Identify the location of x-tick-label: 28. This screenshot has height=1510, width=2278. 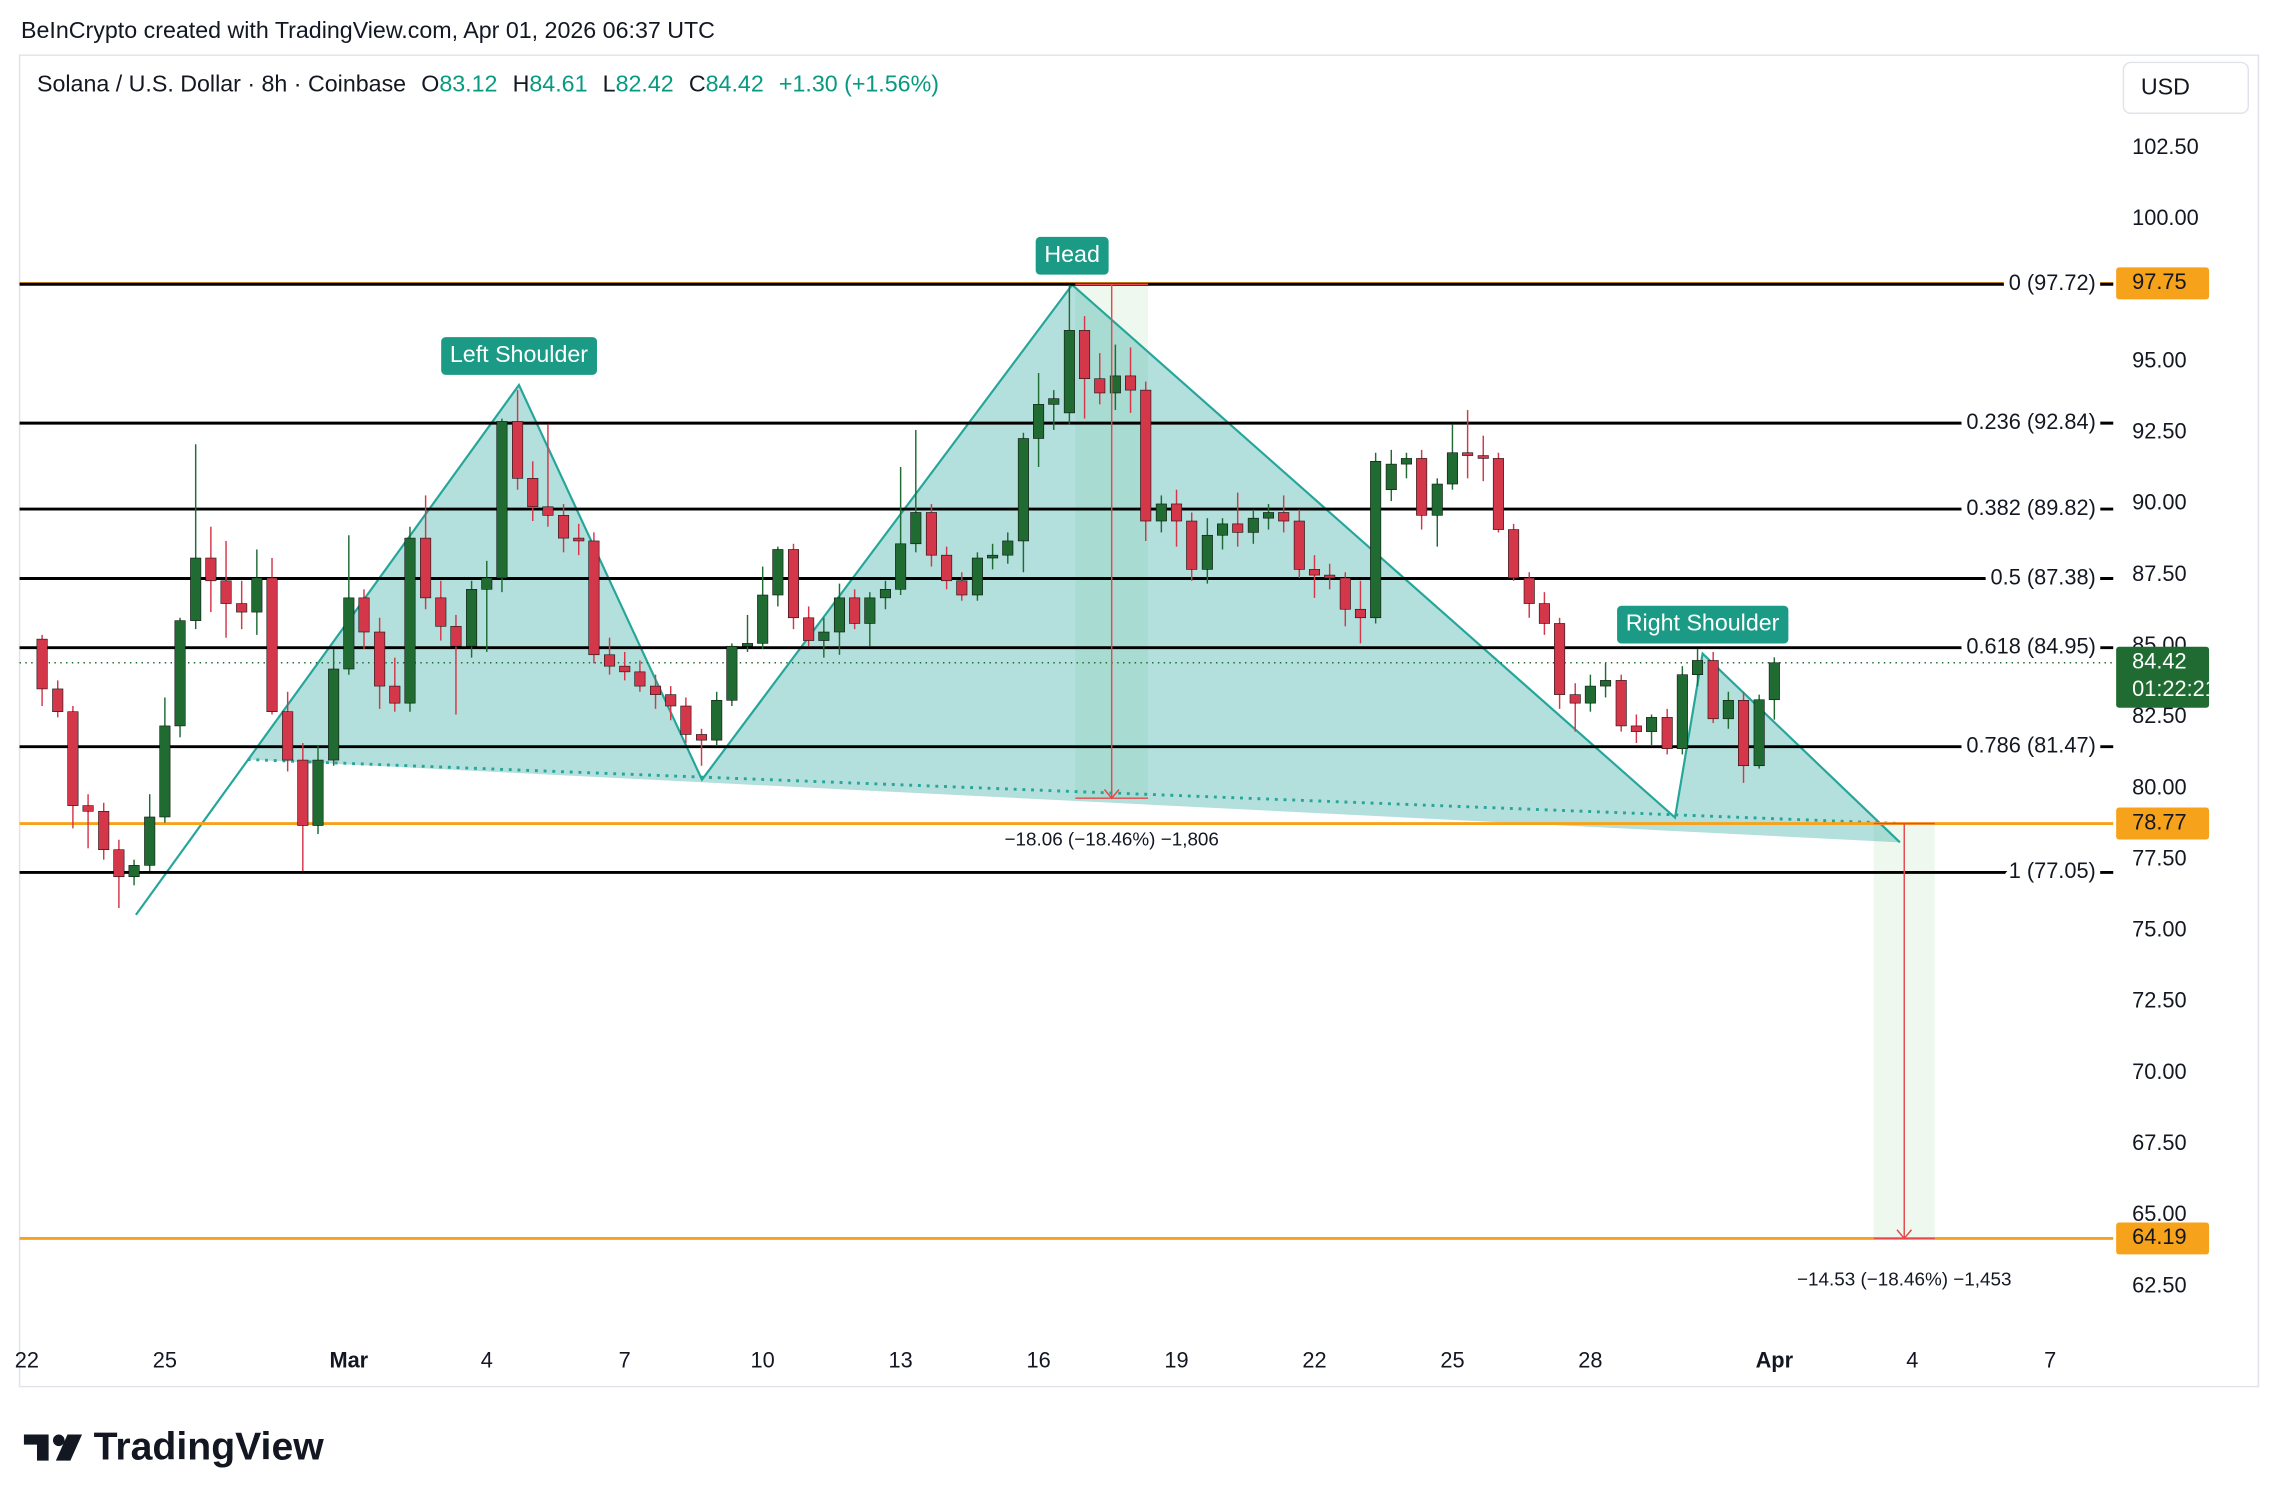
(1590, 1360).